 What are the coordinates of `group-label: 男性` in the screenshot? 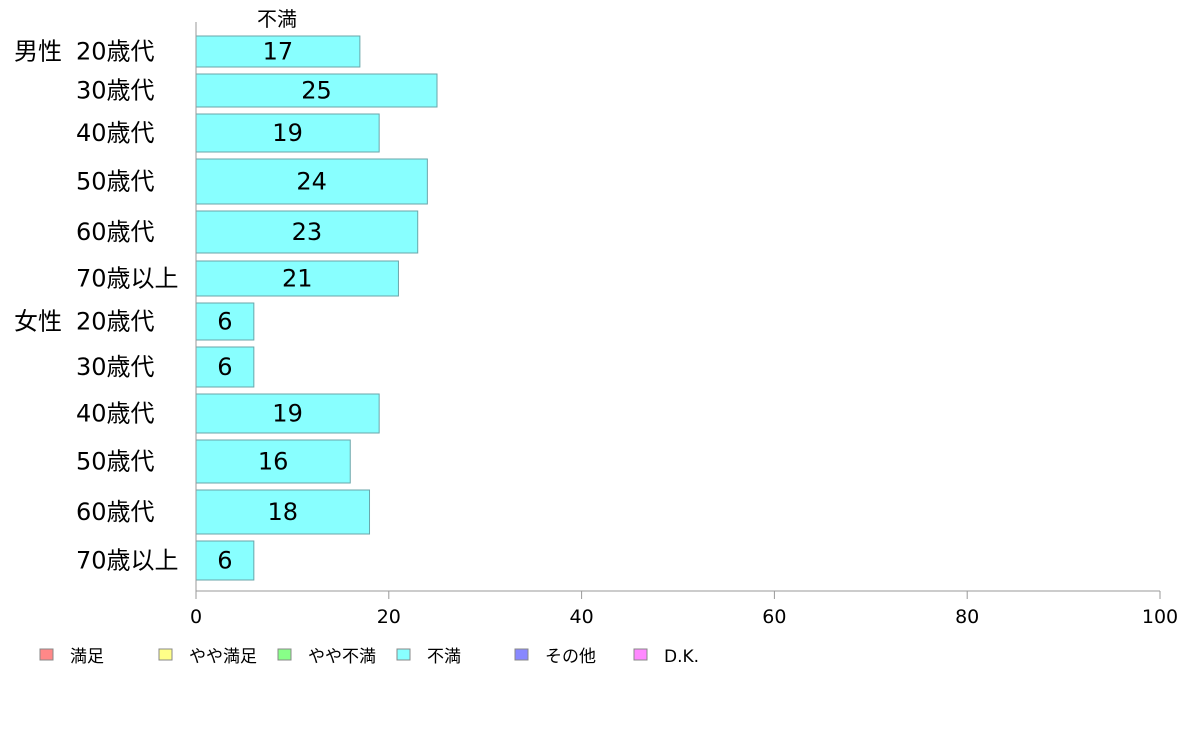 It's located at (38, 52).